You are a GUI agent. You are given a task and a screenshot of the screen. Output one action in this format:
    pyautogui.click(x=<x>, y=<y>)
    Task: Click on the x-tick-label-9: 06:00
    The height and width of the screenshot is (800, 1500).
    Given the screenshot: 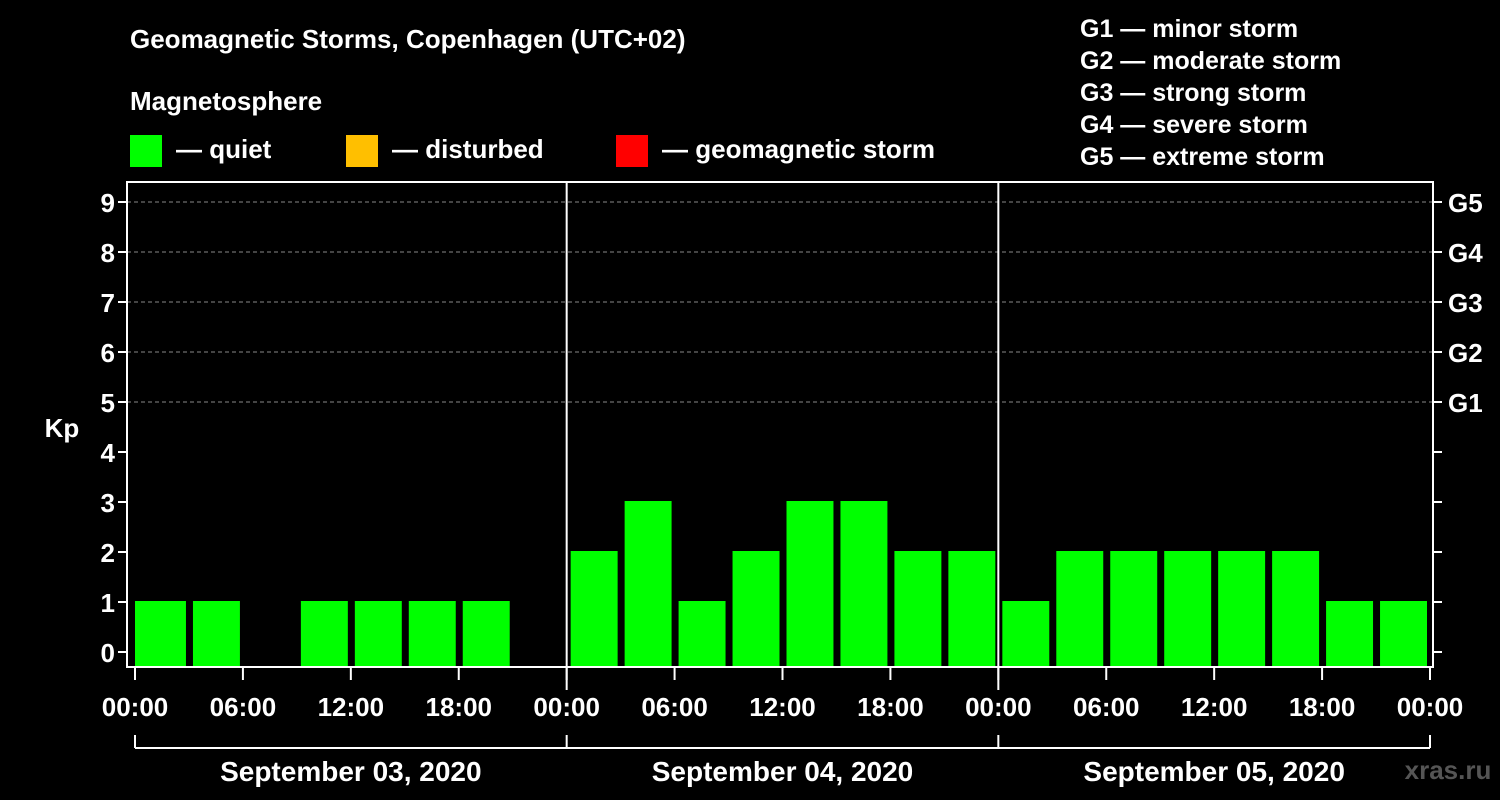 What is the action you would take?
    pyautogui.click(x=1106, y=707)
    